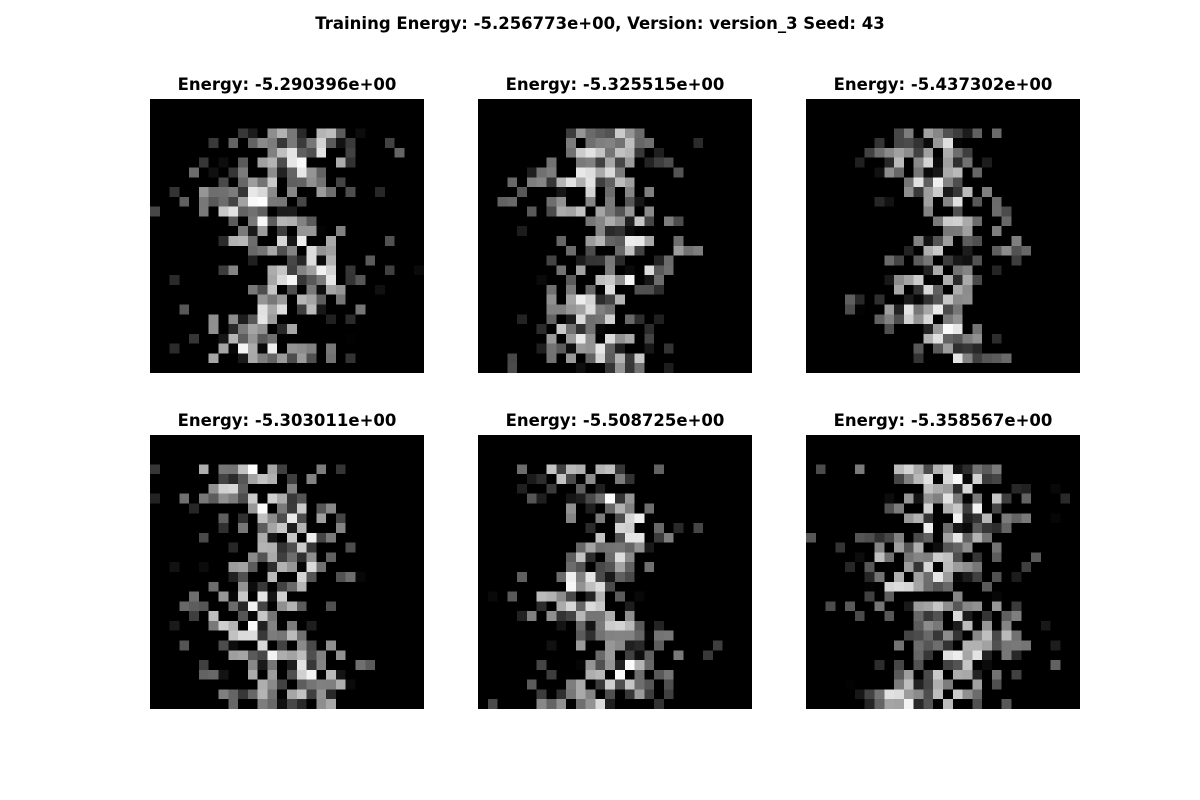 This screenshot has width=1200, height=800. Describe the element at coordinates (943, 84) in the screenshot. I see `panel-3-title: Energy: -5.437302e+00` at that location.